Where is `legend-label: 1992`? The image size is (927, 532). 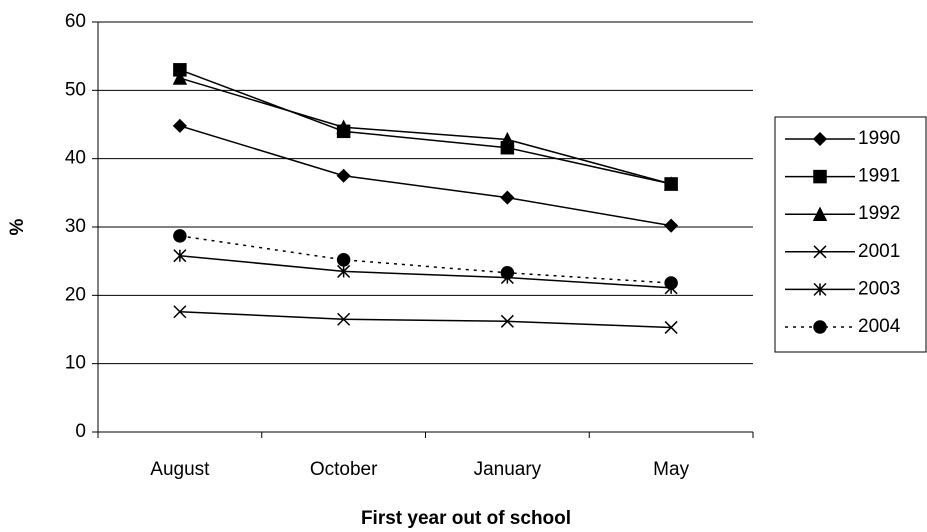
legend-label: 1992 is located at coordinates (879, 213).